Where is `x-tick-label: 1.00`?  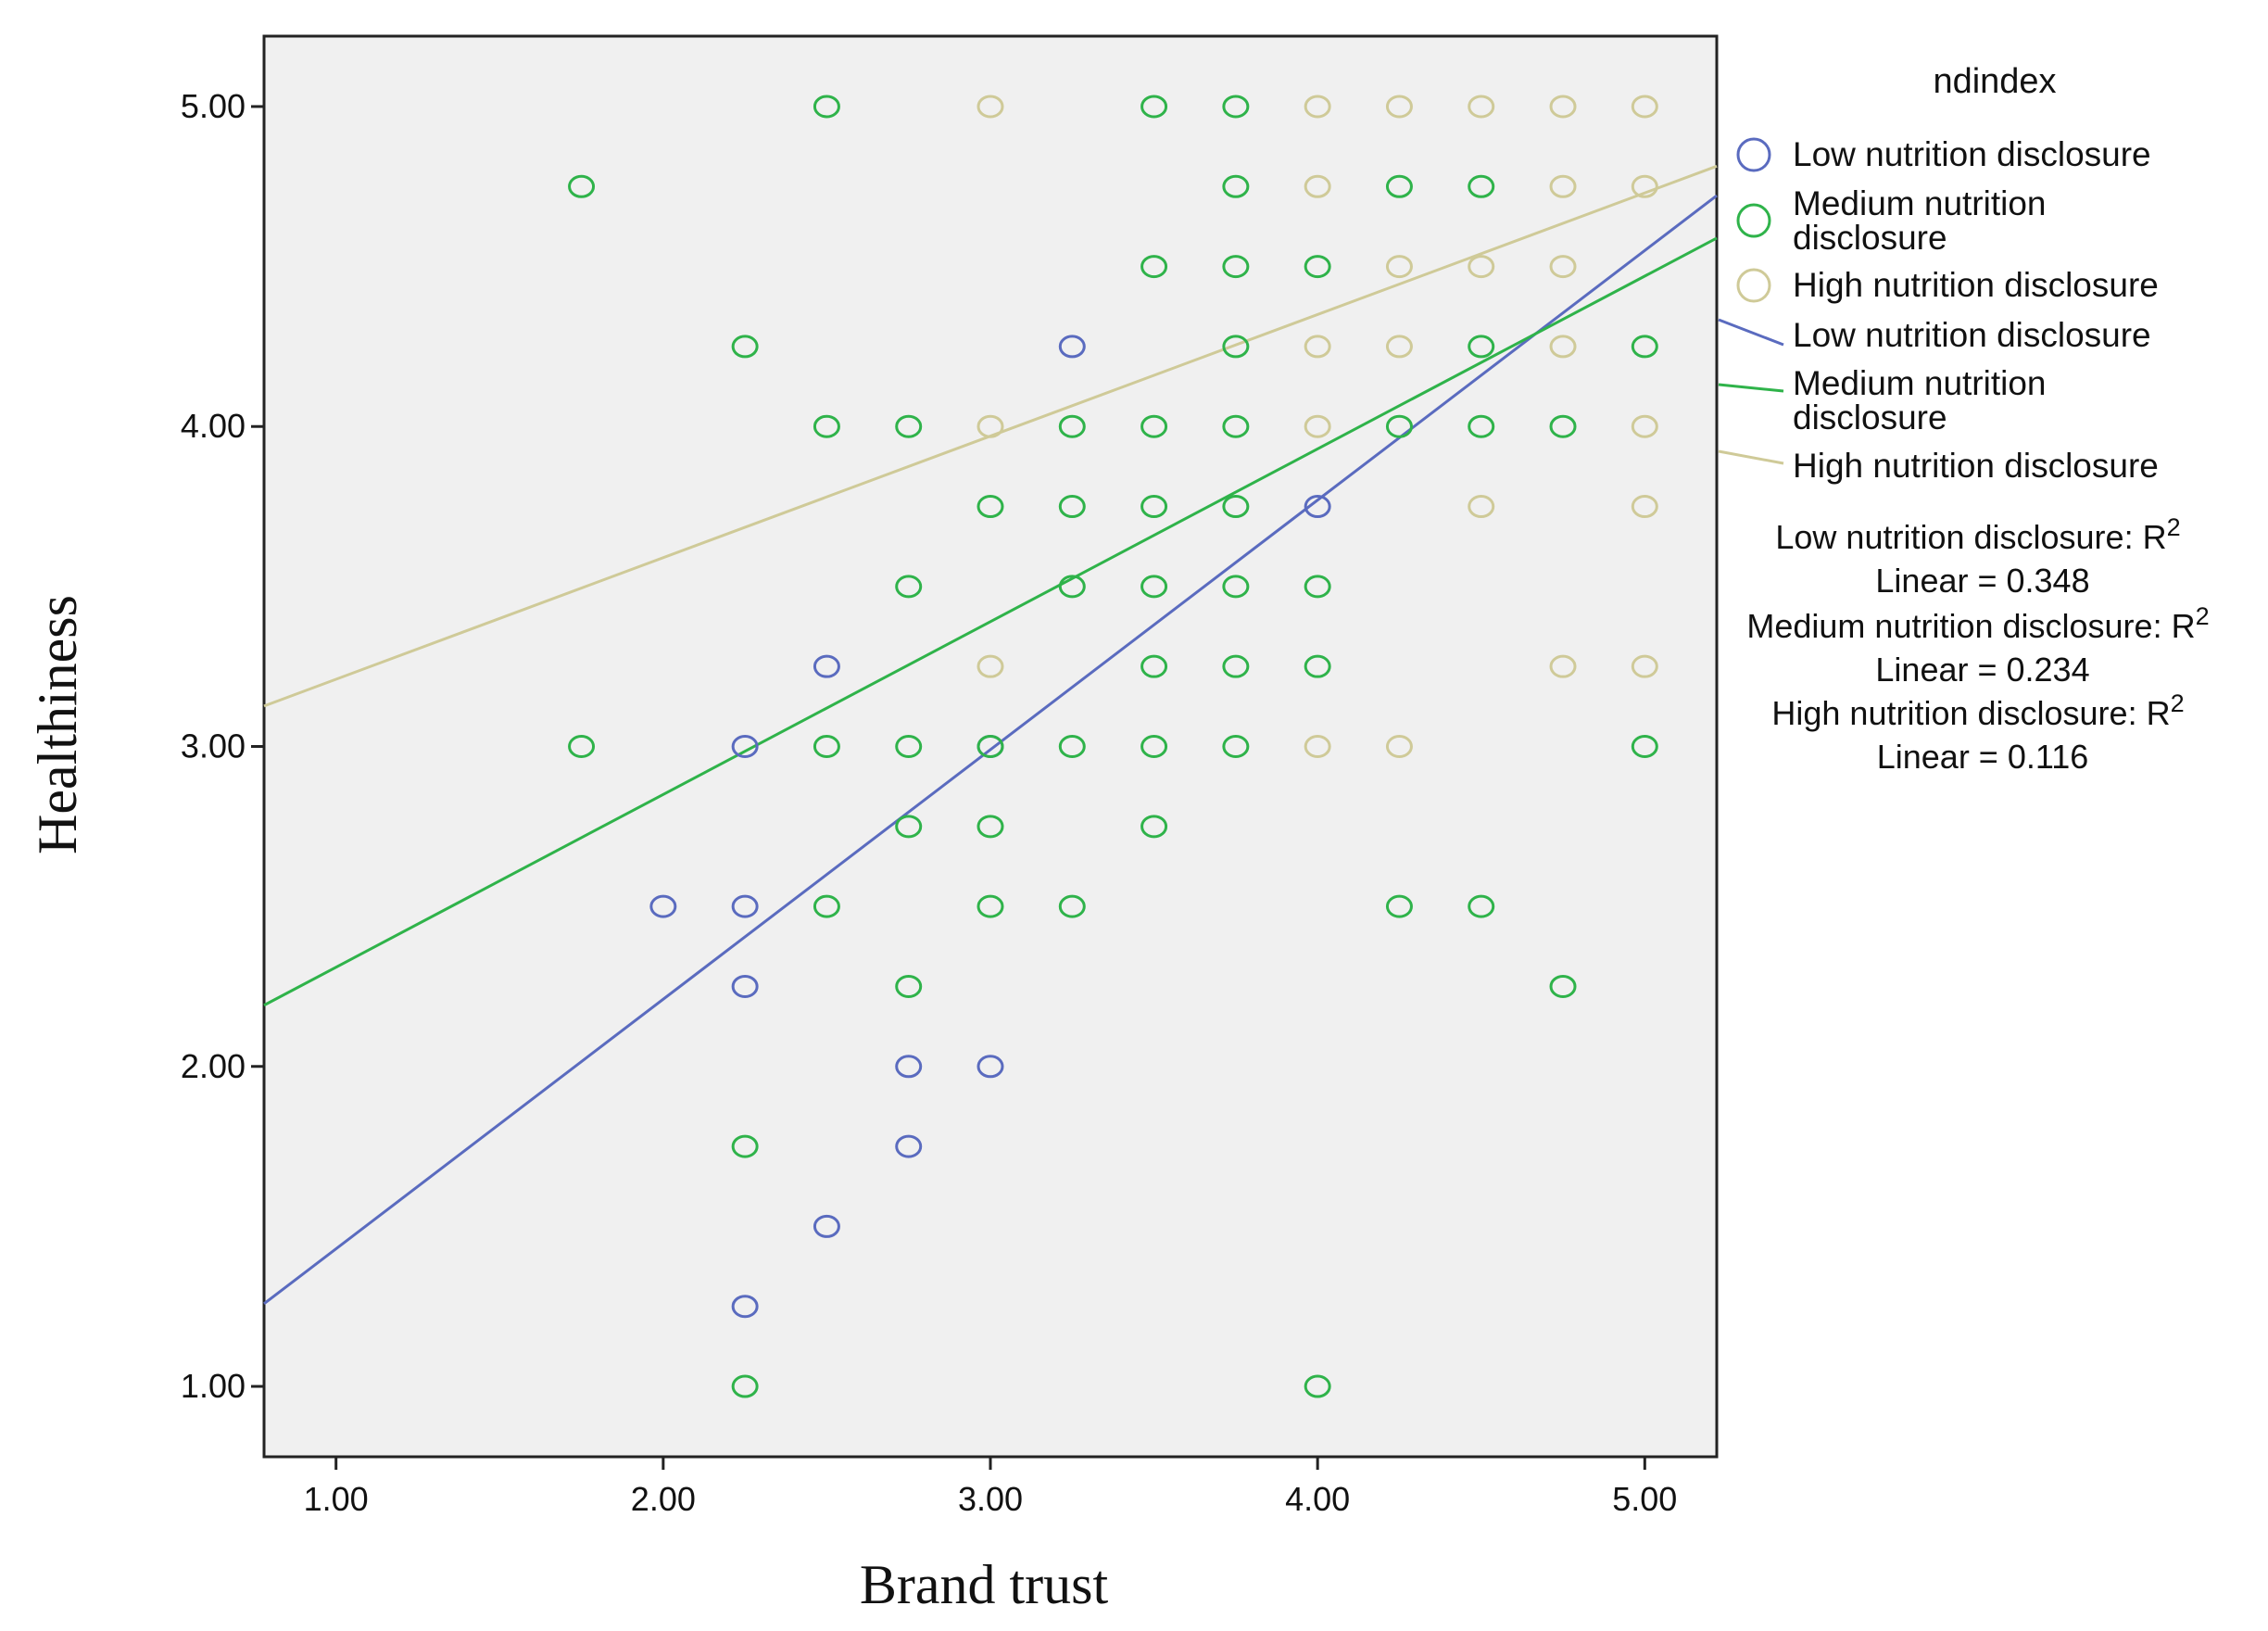 x-tick-label: 1.00 is located at coordinates (336, 1499).